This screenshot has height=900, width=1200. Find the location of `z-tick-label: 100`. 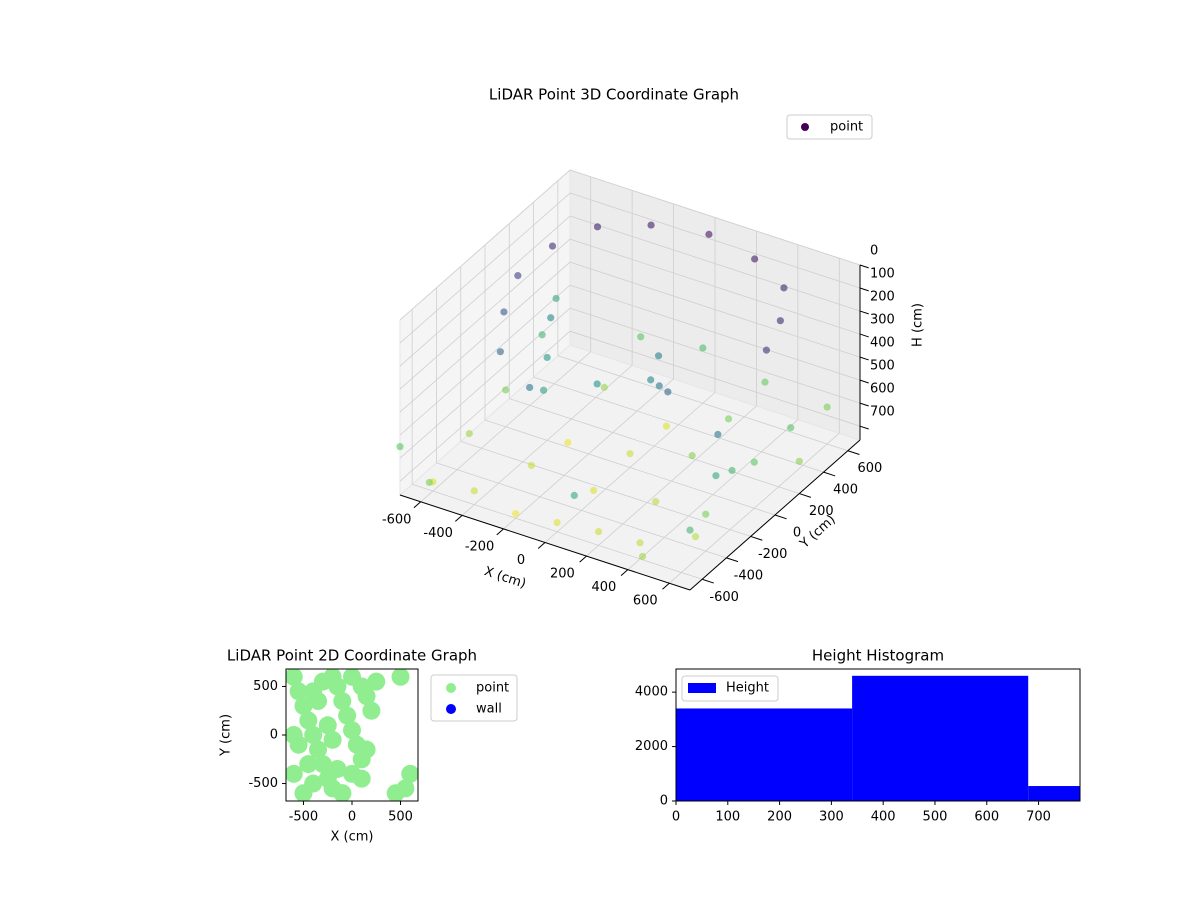

z-tick-label: 100 is located at coordinates (882, 274).